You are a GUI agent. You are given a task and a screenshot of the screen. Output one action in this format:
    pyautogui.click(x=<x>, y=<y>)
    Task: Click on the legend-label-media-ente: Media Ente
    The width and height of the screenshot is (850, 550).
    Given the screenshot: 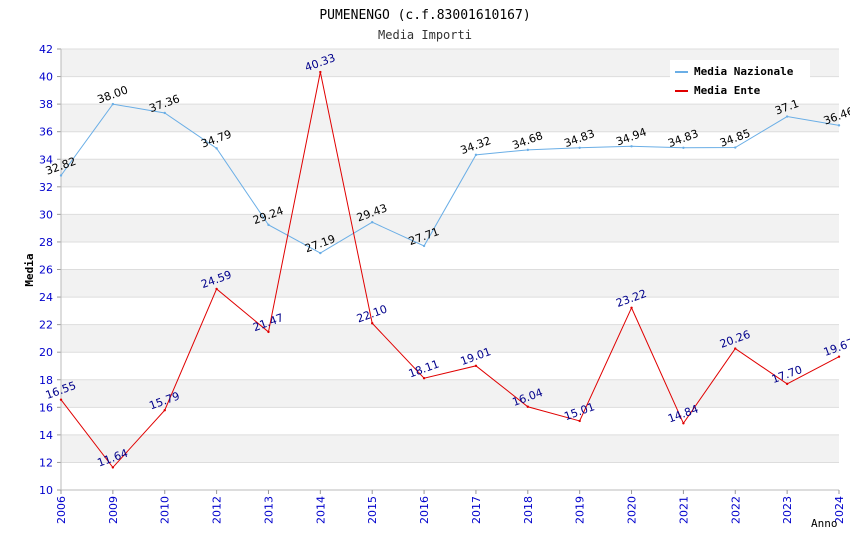 What is the action you would take?
    pyautogui.click(x=727, y=90)
    